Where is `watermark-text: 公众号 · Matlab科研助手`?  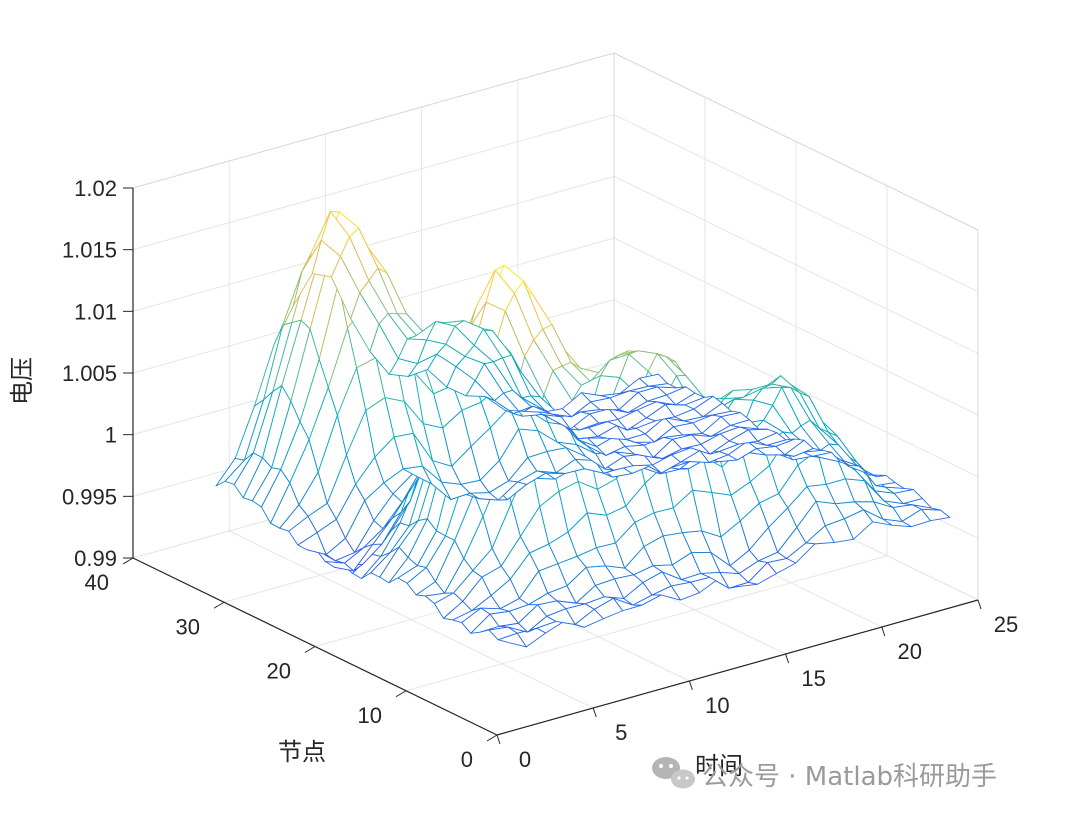 watermark-text: 公众号 · Matlab科研助手 is located at coordinates (849, 777).